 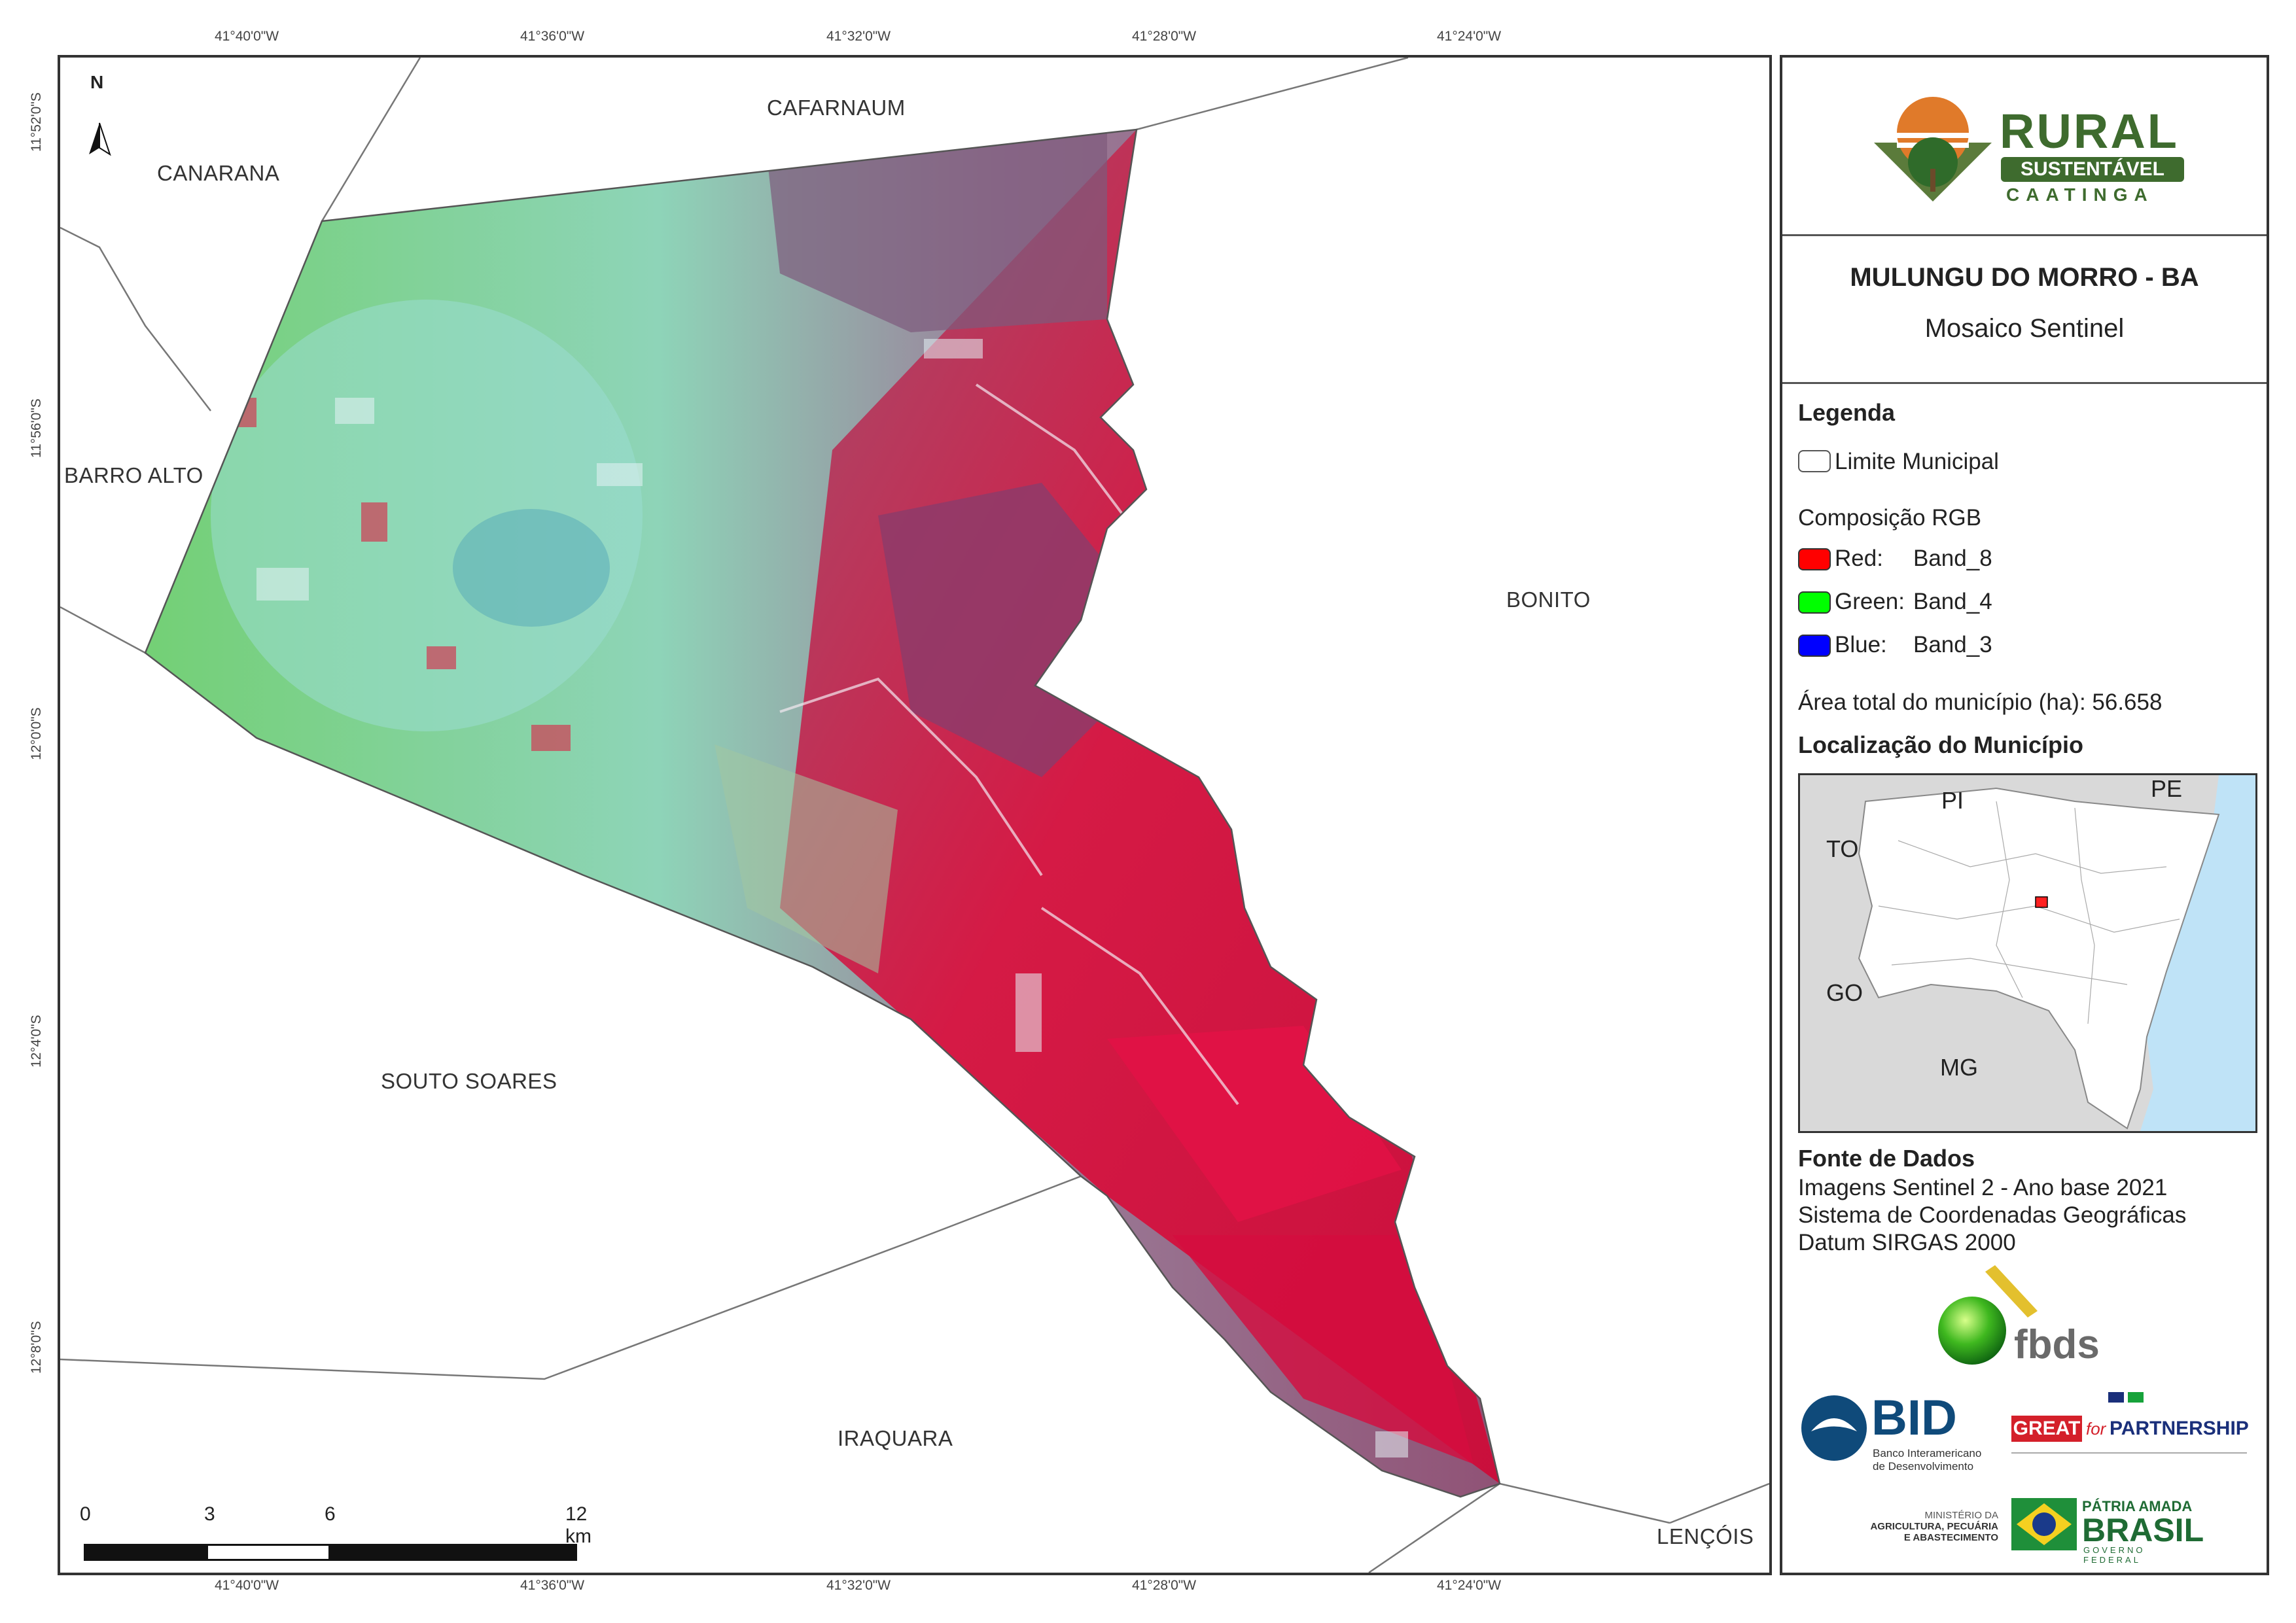 What do you see at coordinates (1859, 559) in the screenshot?
I see `legend-red-channel: Red:` at bounding box center [1859, 559].